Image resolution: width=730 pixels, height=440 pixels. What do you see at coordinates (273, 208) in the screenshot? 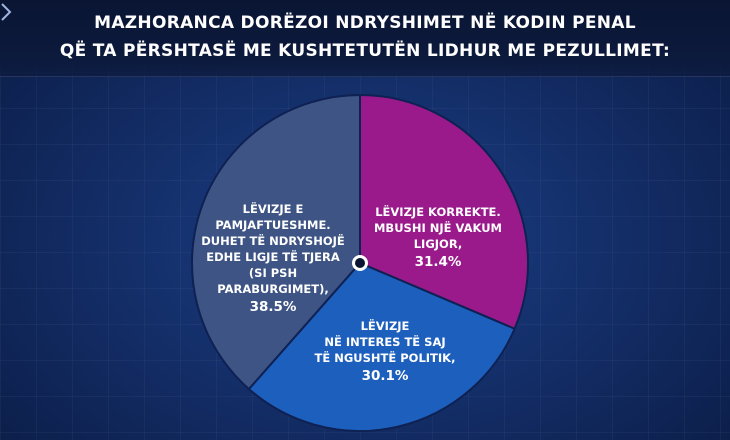
I see `slice-label-line: LËVIZJE E` at bounding box center [273, 208].